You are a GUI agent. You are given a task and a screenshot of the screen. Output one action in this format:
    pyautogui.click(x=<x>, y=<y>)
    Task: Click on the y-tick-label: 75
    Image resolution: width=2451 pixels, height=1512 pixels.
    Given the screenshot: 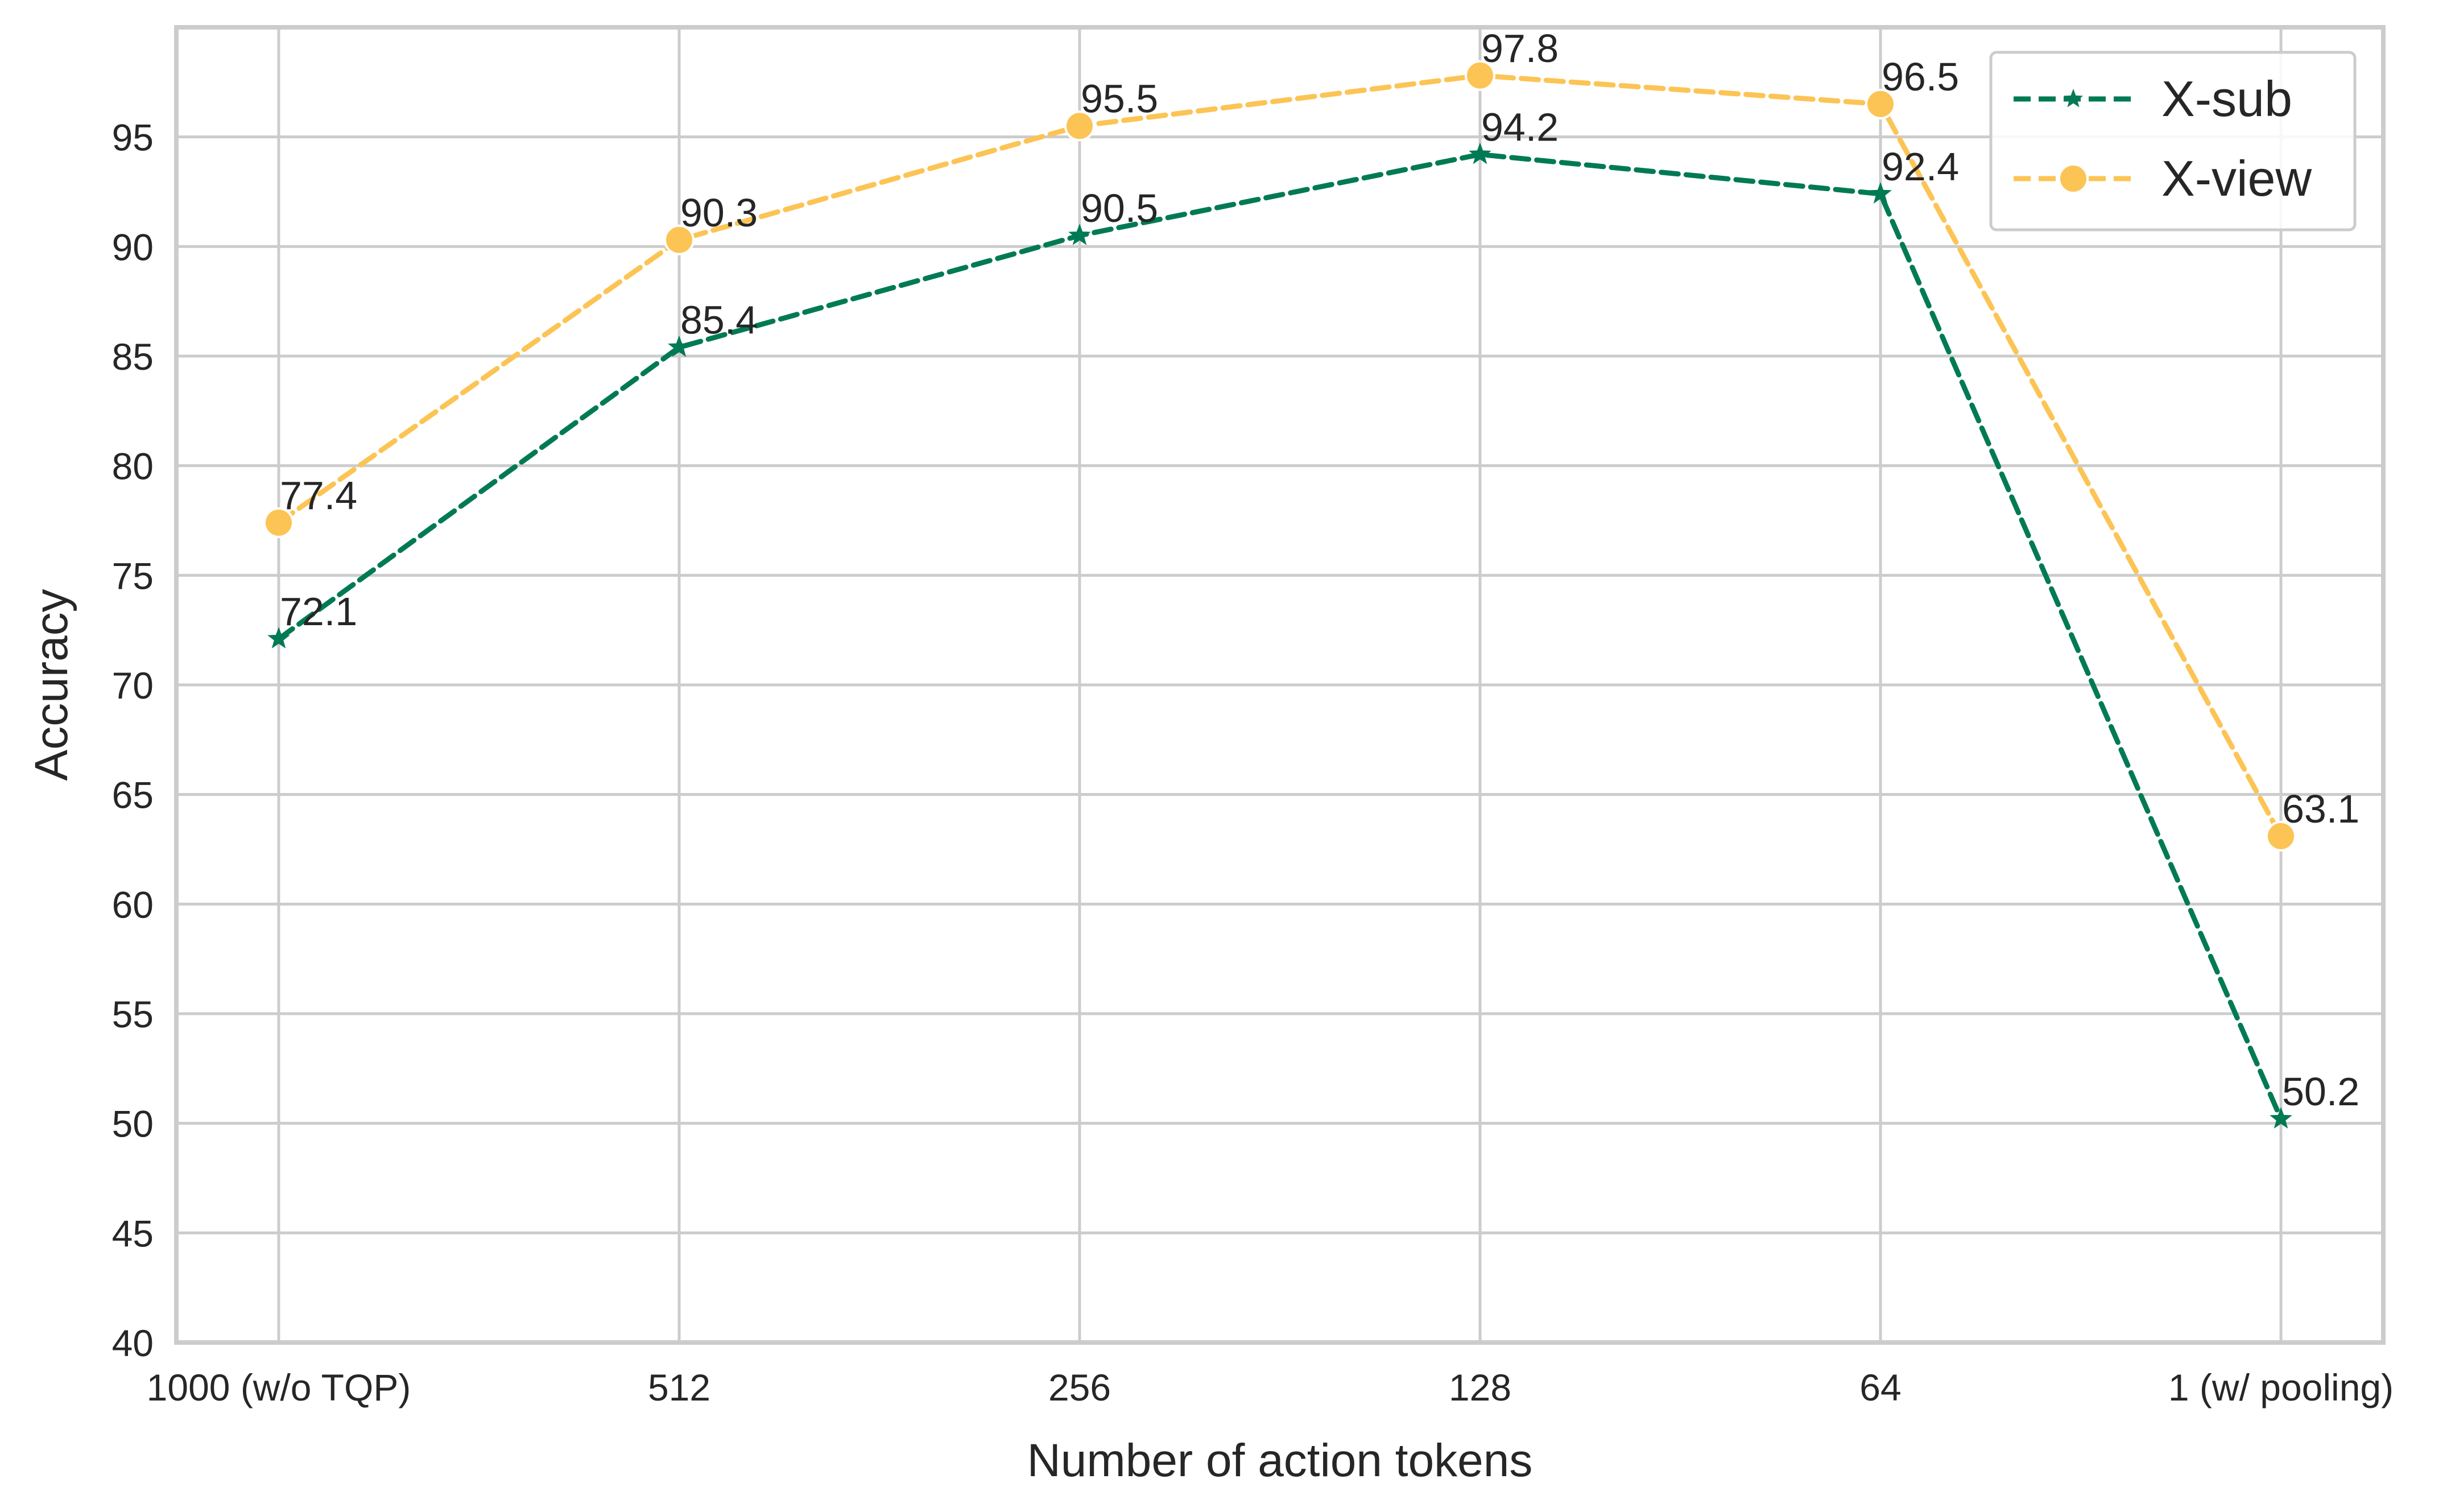 What is the action you would take?
    pyautogui.click(x=133, y=576)
    